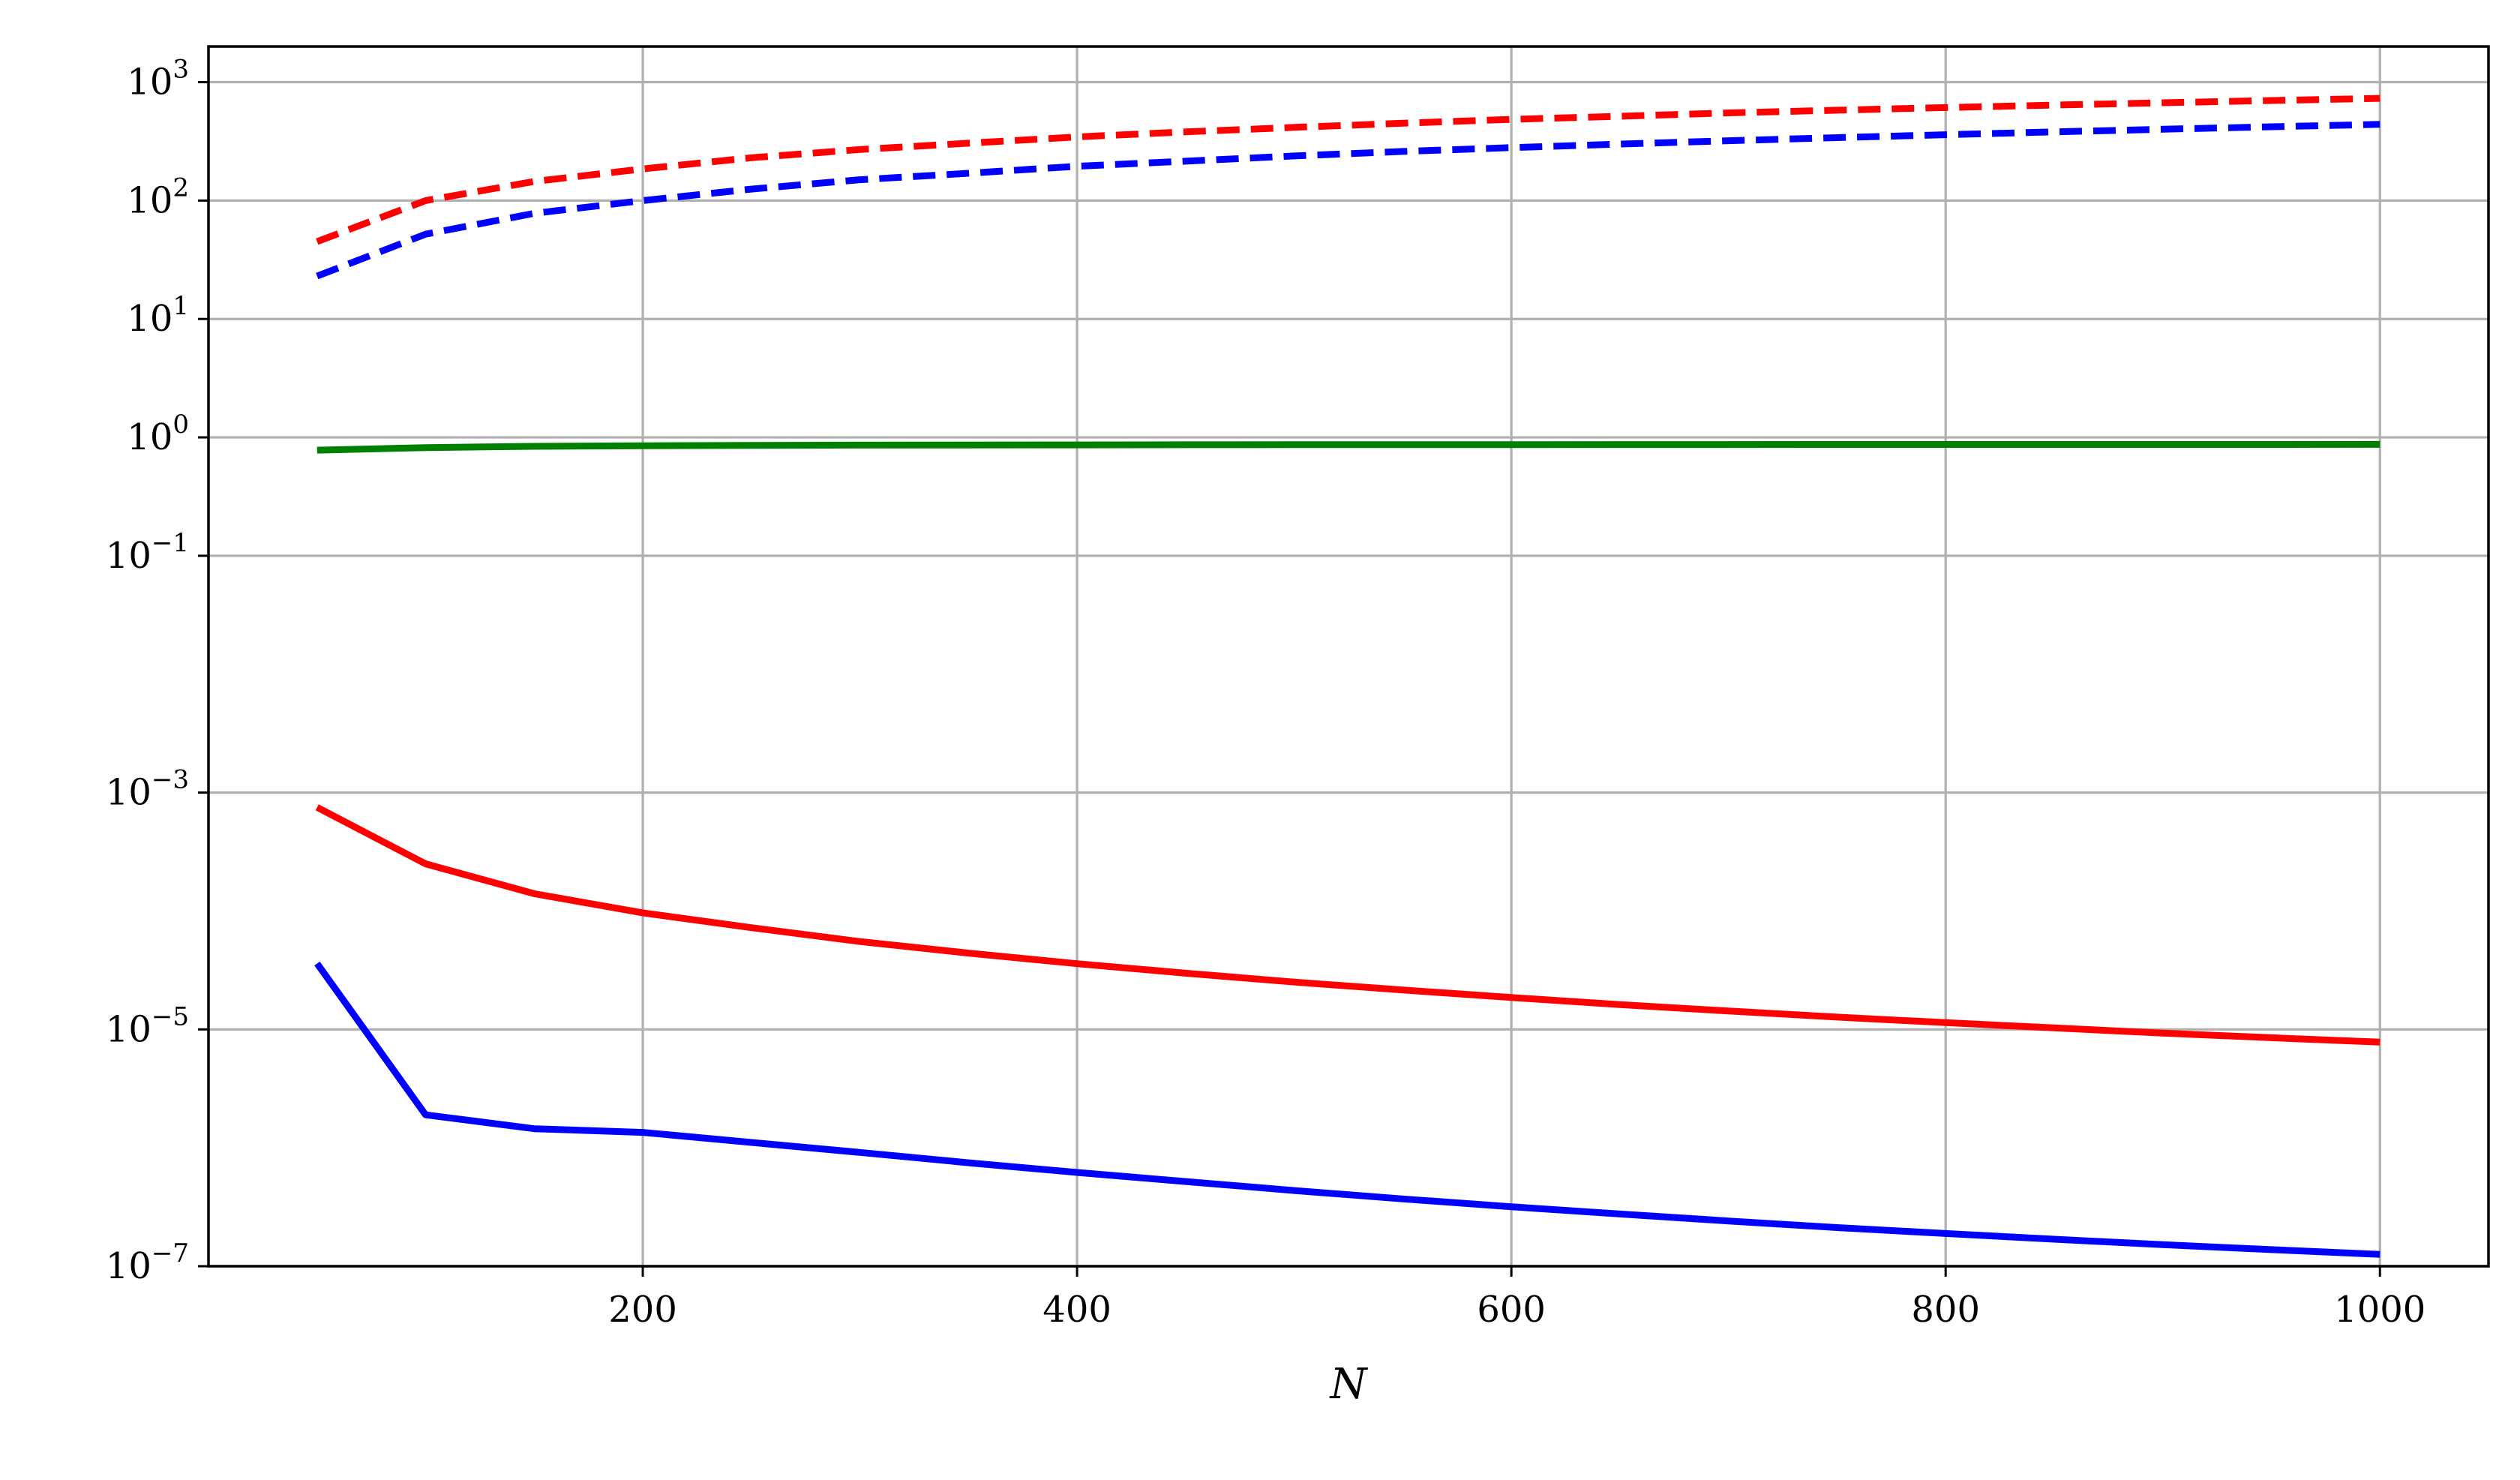 This screenshot has height=1480, width=2520. I want to click on y-tick-label: 10⁻³, so click(147, 790).